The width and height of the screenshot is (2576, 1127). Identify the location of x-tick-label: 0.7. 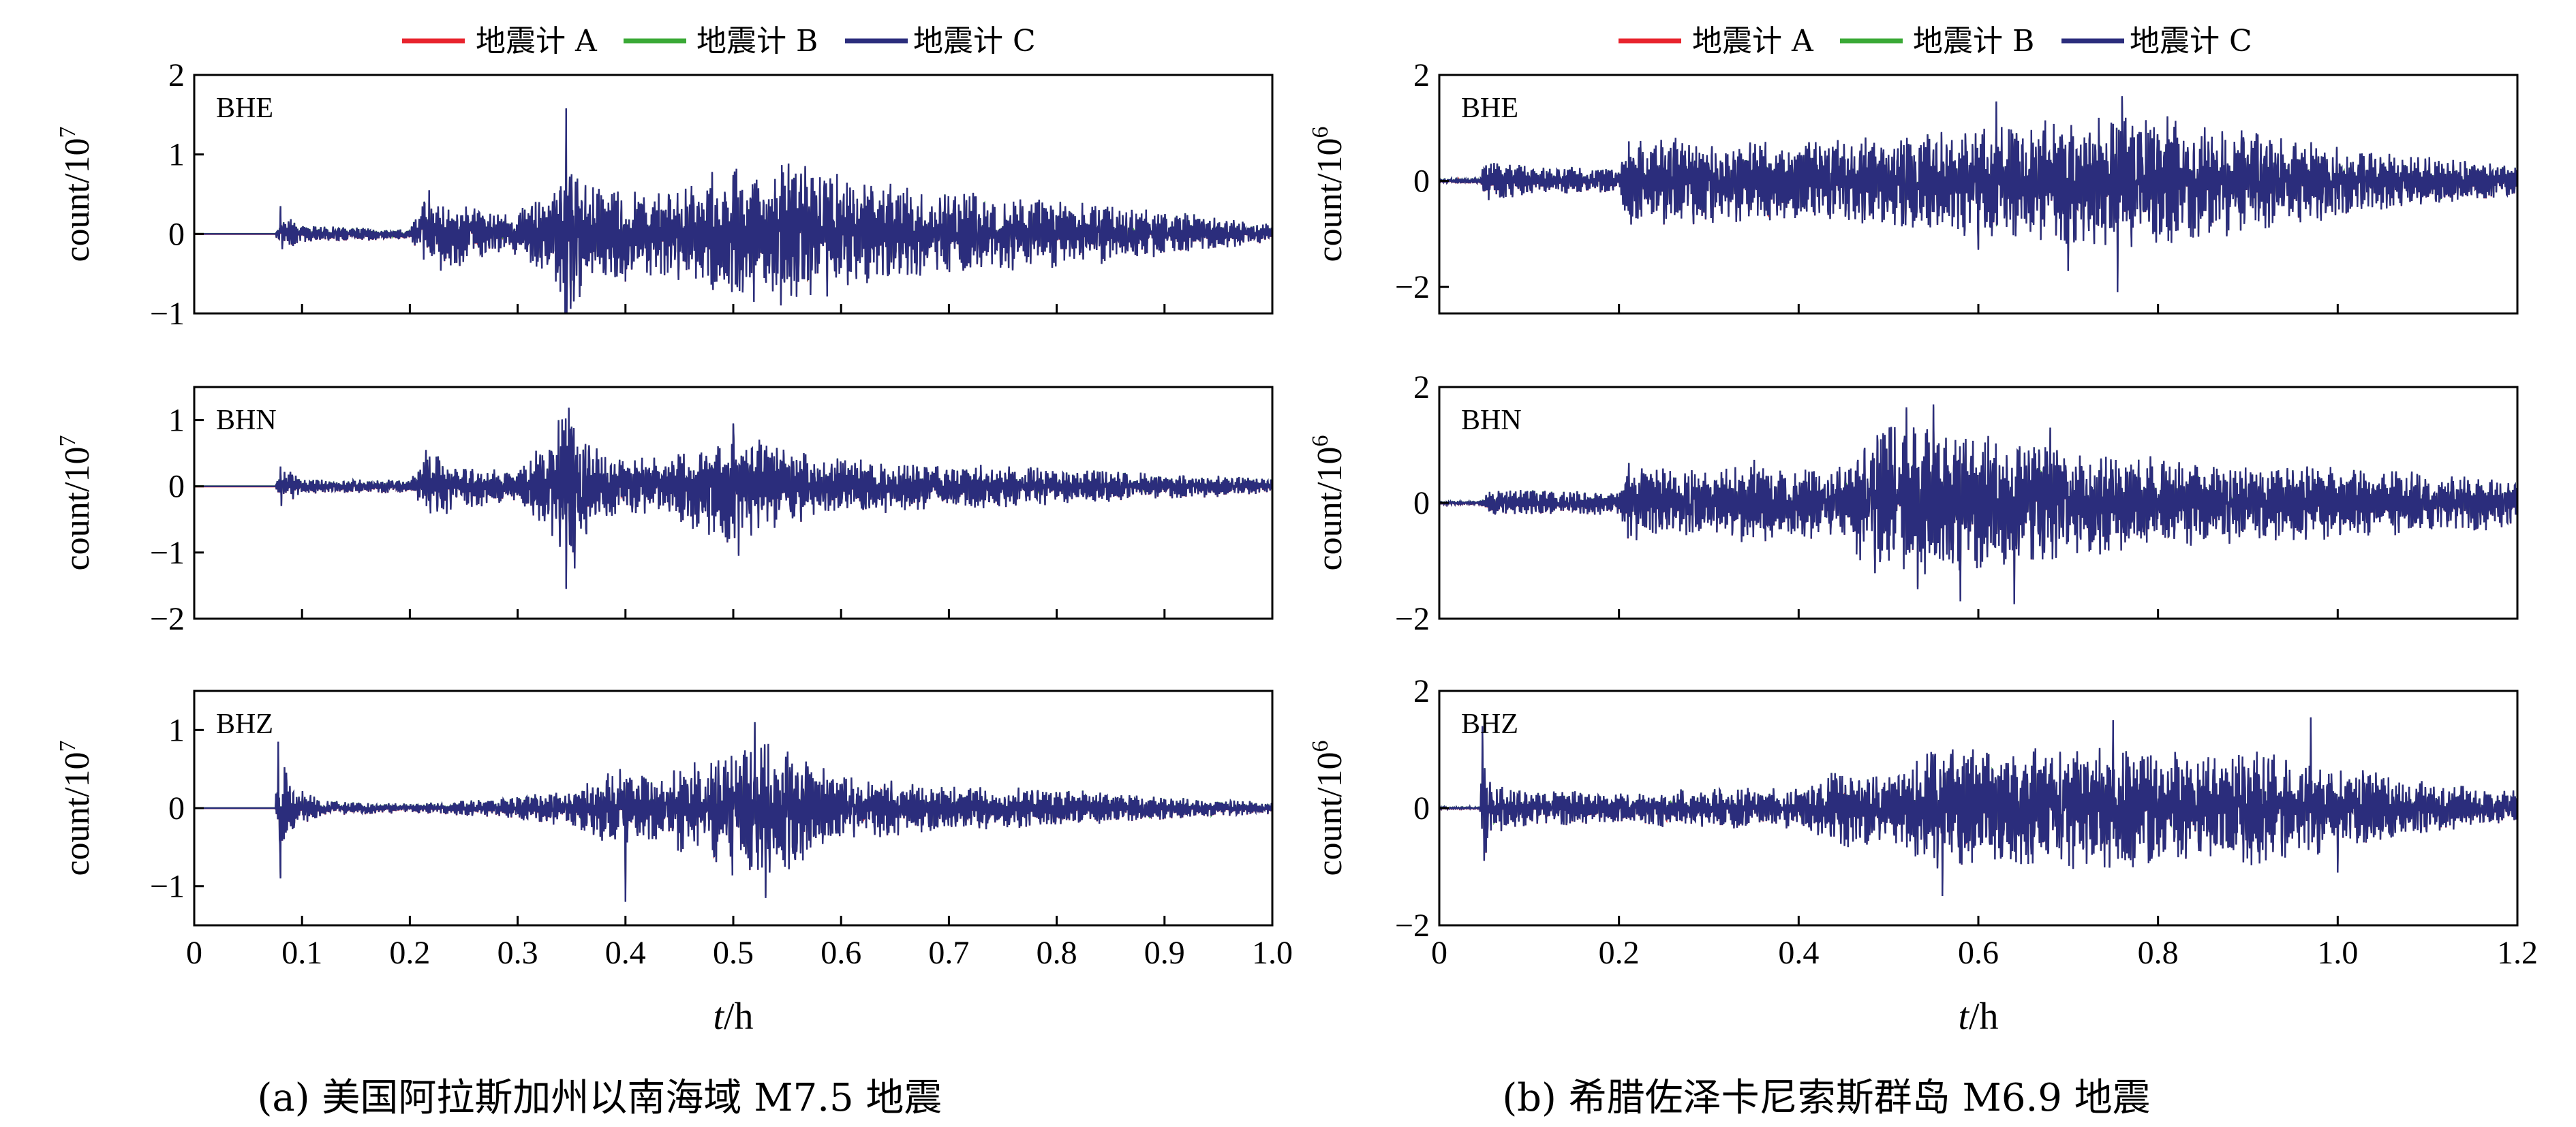
(948, 953).